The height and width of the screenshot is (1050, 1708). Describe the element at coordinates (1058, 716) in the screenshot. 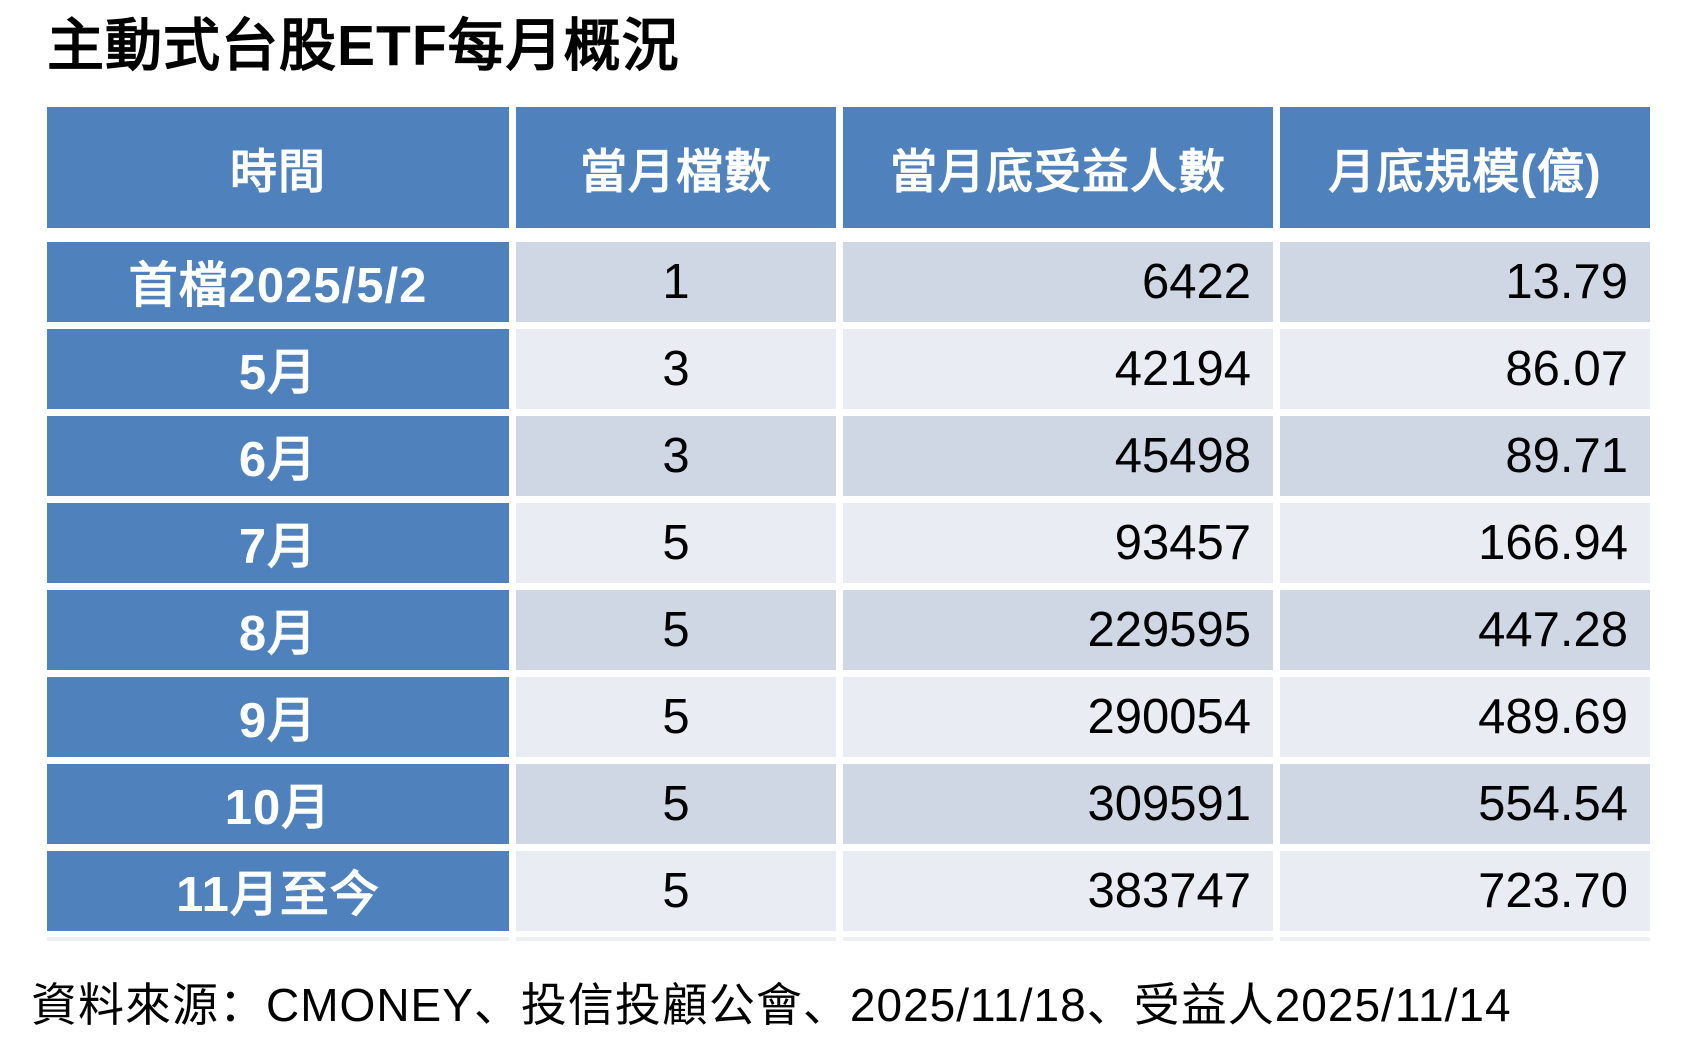

I see `holders-cell: 290054` at that location.